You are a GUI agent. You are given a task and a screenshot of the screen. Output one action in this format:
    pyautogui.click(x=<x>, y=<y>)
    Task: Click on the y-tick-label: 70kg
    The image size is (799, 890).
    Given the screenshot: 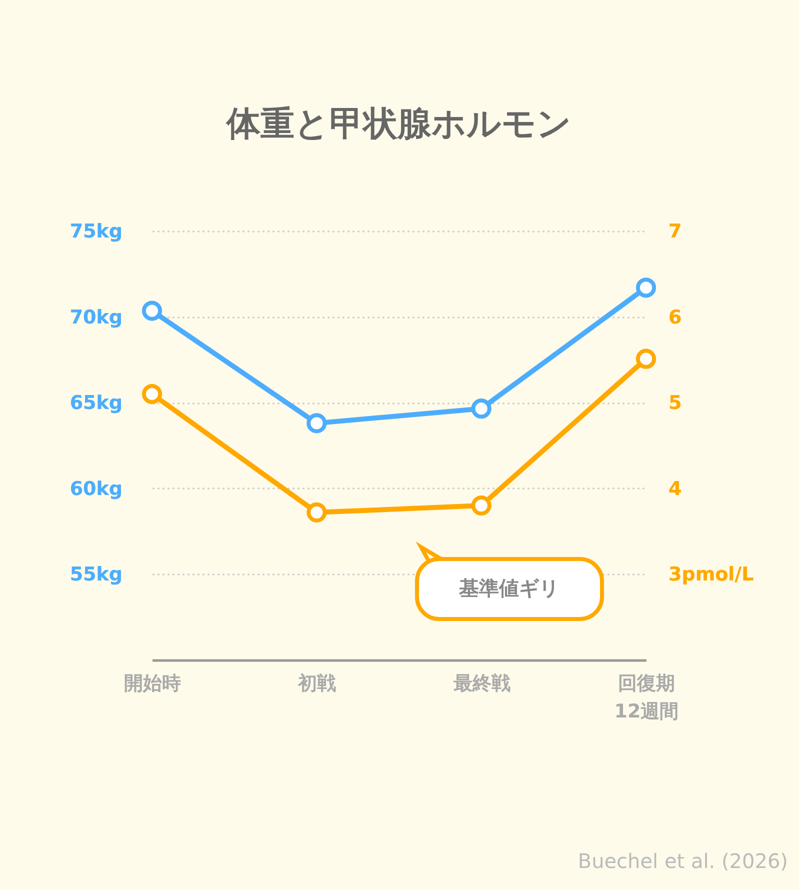 What is the action you would take?
    pyautogui.click(x=96, y=317)
    